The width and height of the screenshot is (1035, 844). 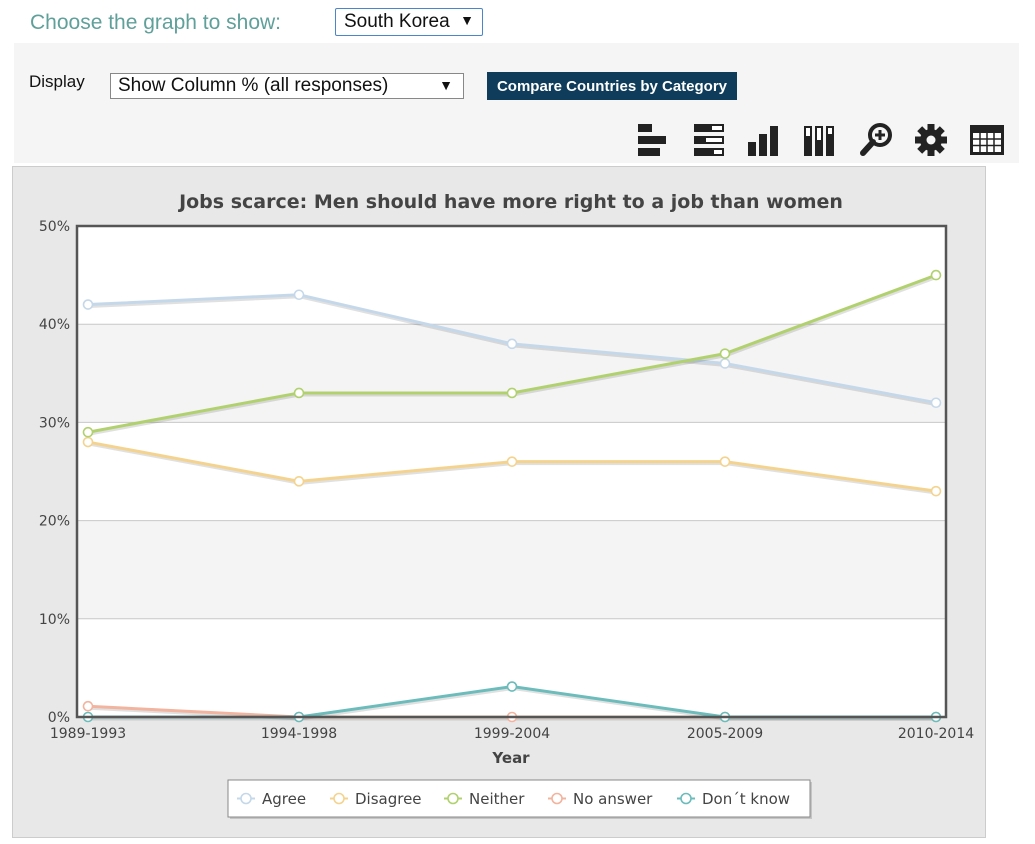 I want to click on zoom-in-icon, so click(x=877, y=140).